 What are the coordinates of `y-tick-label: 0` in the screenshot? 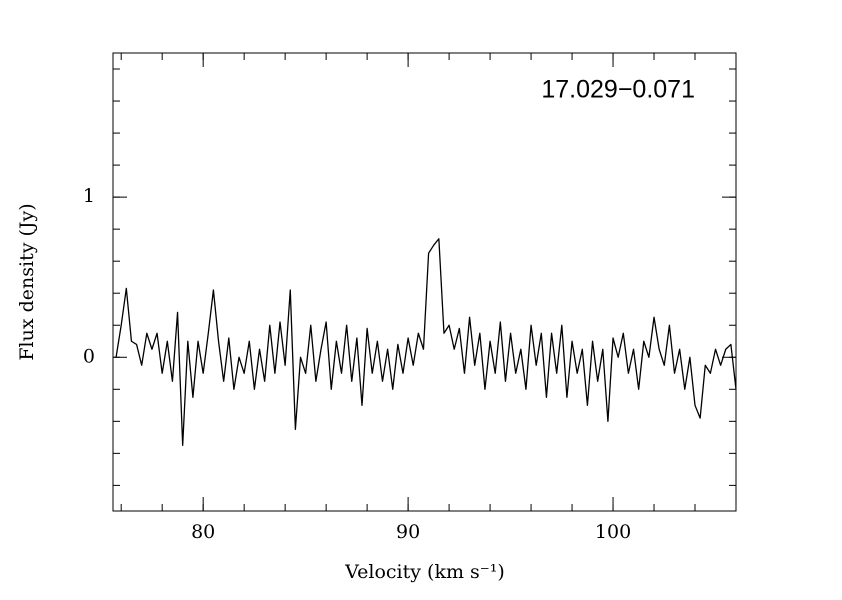 It's located at (89, 356).